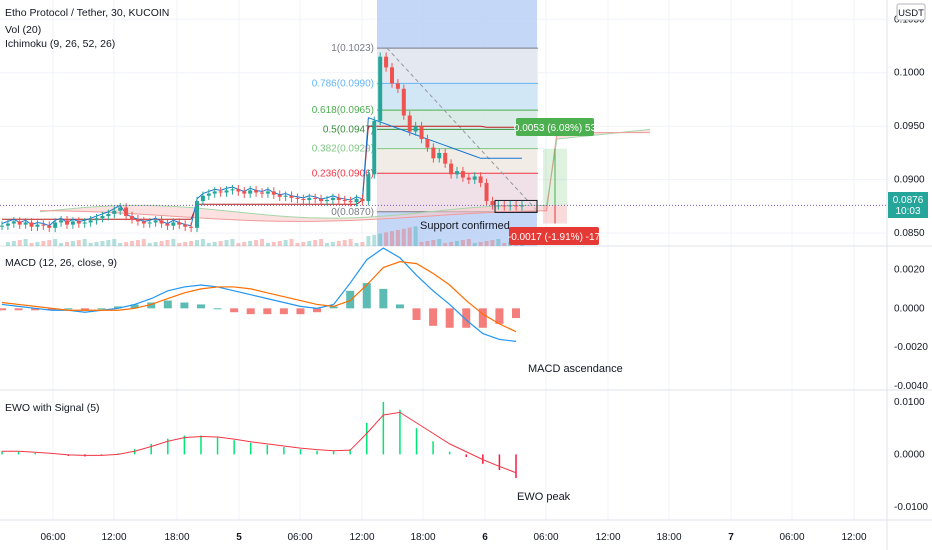 The image size is (932, 550). I want to click on measure-up-label-box, so click(555, 127).